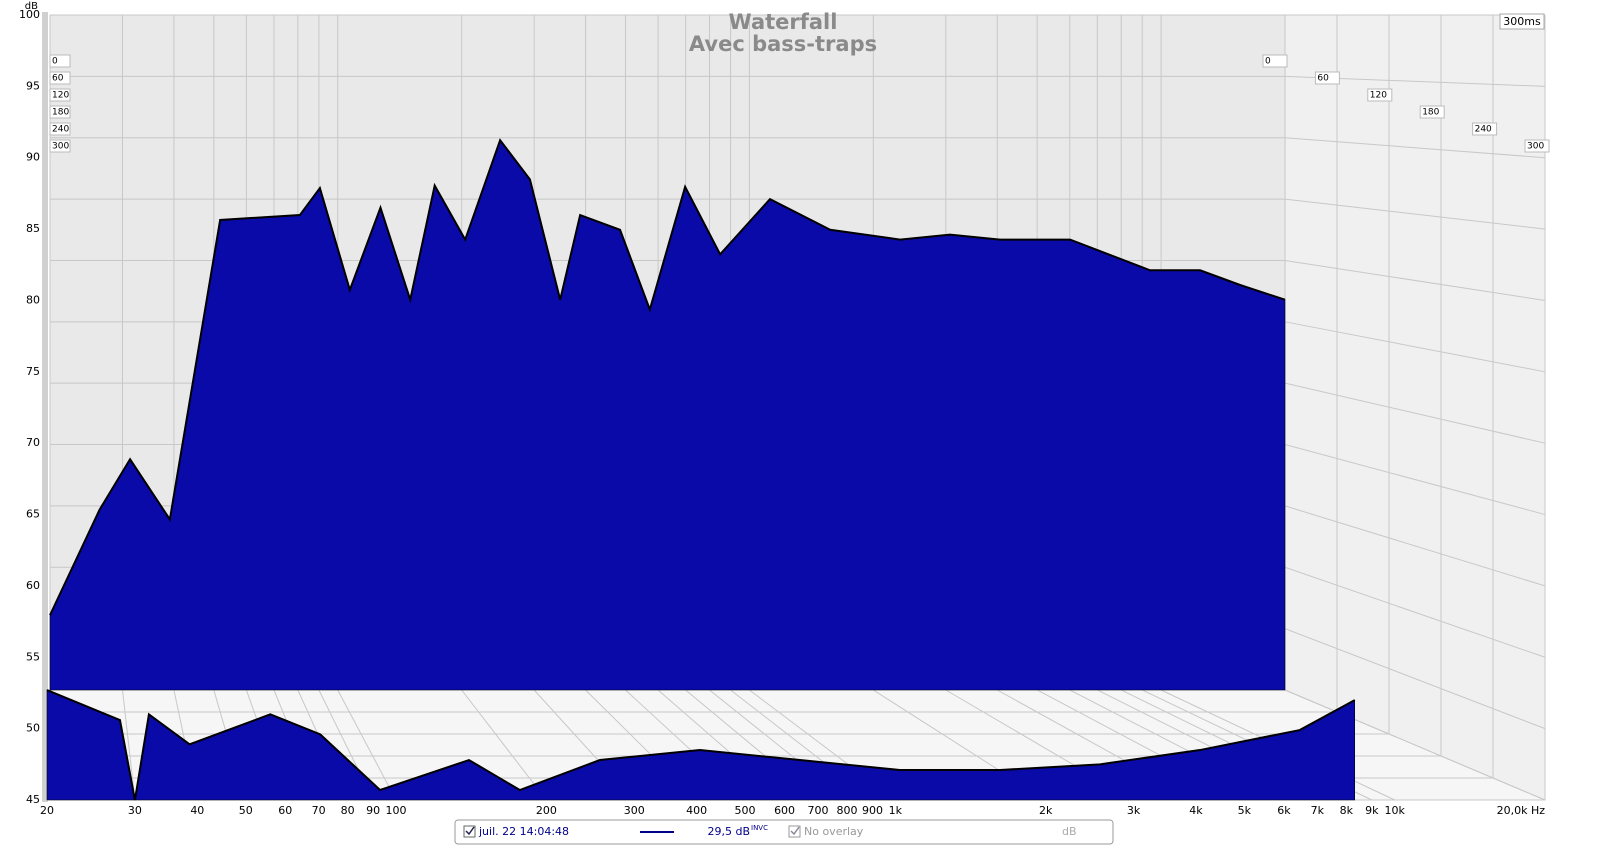 The height and width of the screenshot is (867, 1600). Describe the element at coordinates (1394, 810) in the screenshot. I see `x-tick-label: 10k` at that location.